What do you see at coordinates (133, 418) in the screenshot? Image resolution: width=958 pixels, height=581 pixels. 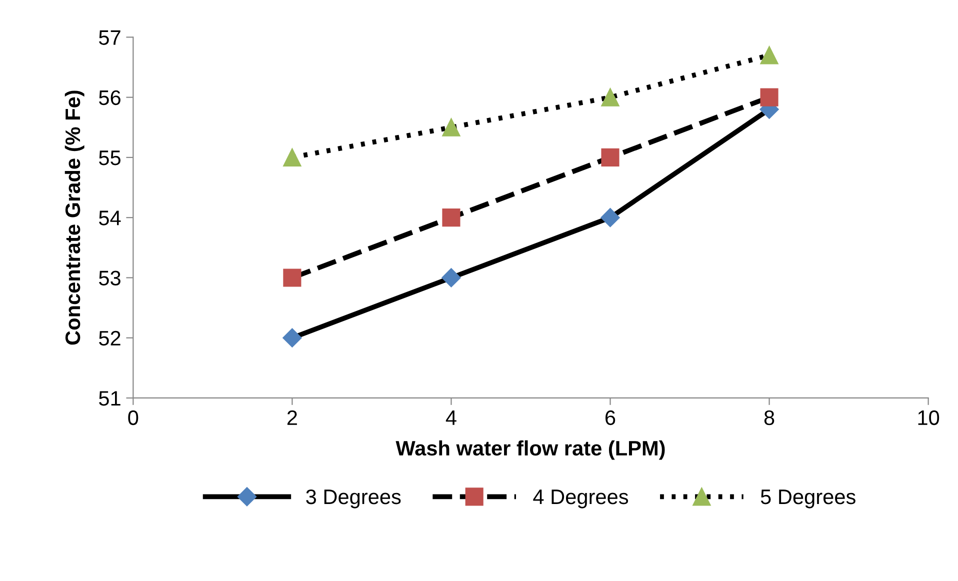 I see `x-tick-label: 0` at bounding box center [133, 418].